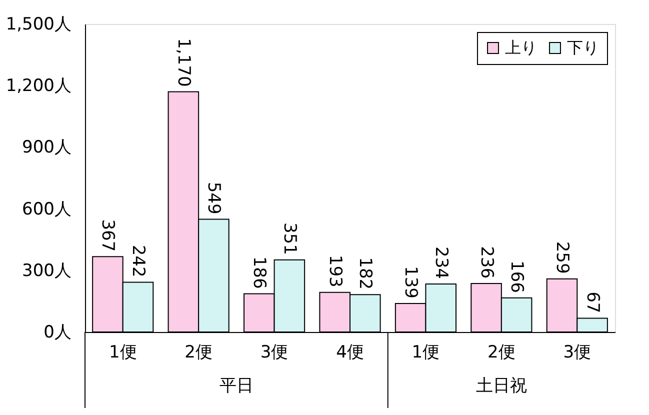 This screenshot has width=649, height=415. Describe the element at coordinates (47, 148) in the screenshot. I see `y-tick-label: 900人` at that location.